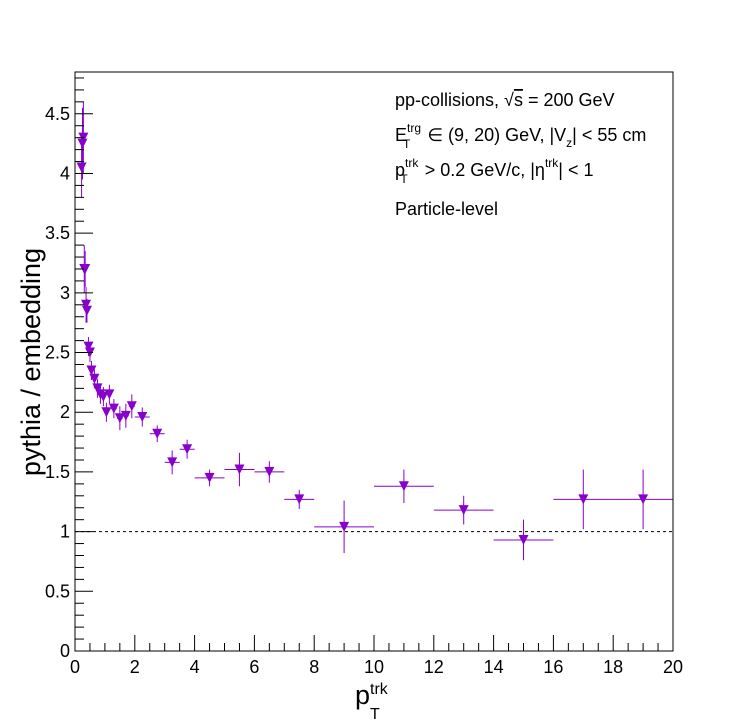  What do you see at coordinates (254, 667) in the screenshot?
I see `x-tick-label: 6` at bounding box center [254, 667].